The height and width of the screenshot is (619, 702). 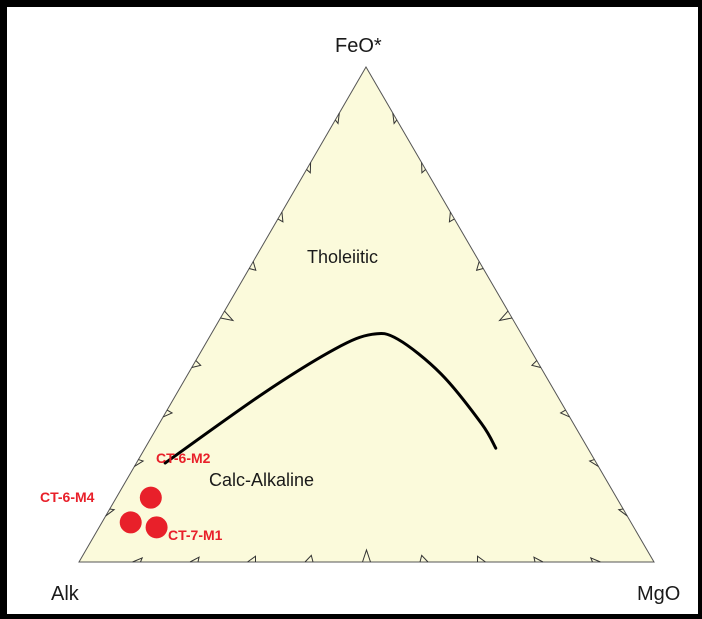 I want to click on vertex-label-mgo: MgO, so click(x=658, y=594).